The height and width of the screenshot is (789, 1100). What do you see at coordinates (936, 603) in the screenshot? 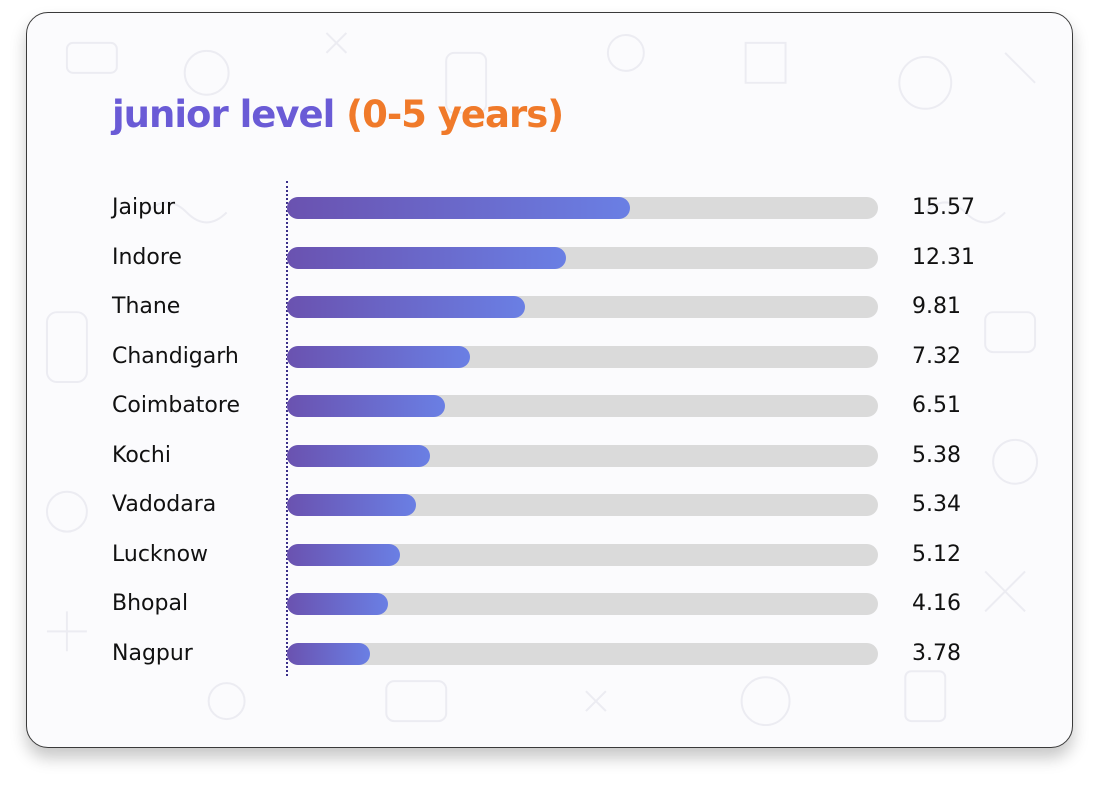
I see `bar-value-label: 4.16` at bounding box center [936, 603].